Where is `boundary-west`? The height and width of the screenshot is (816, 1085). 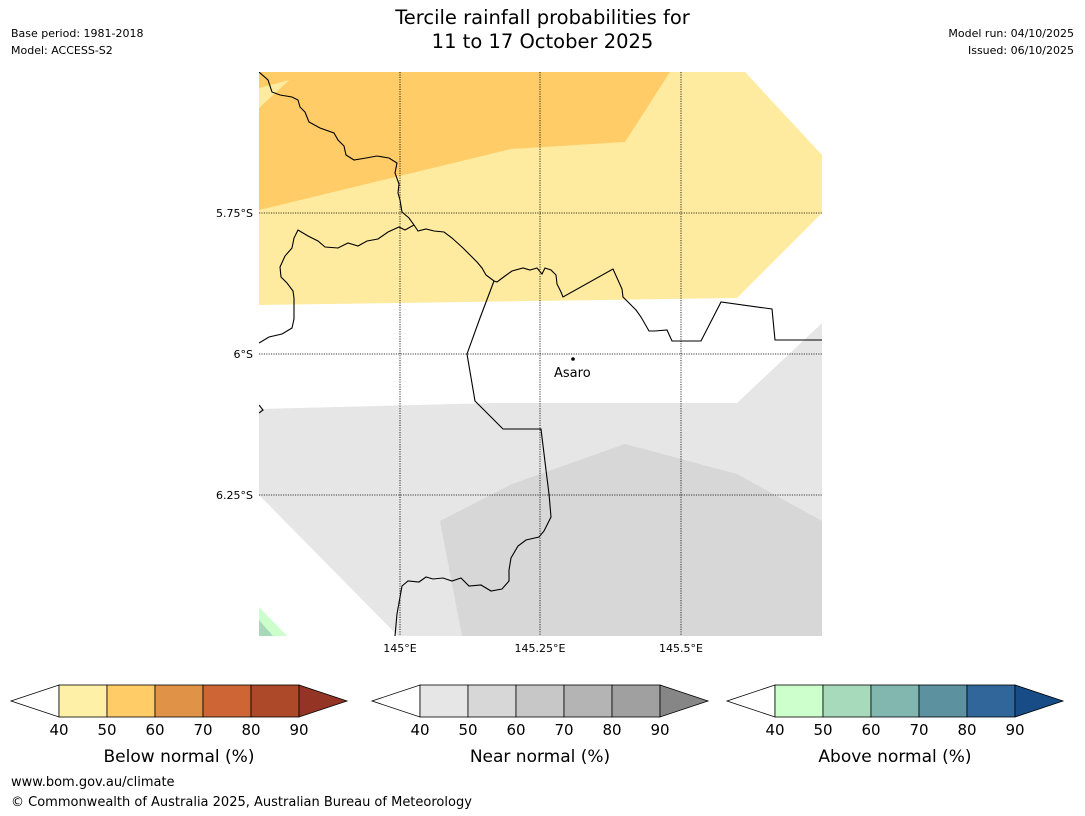 boundary-west is located at coordinates (337, 284).